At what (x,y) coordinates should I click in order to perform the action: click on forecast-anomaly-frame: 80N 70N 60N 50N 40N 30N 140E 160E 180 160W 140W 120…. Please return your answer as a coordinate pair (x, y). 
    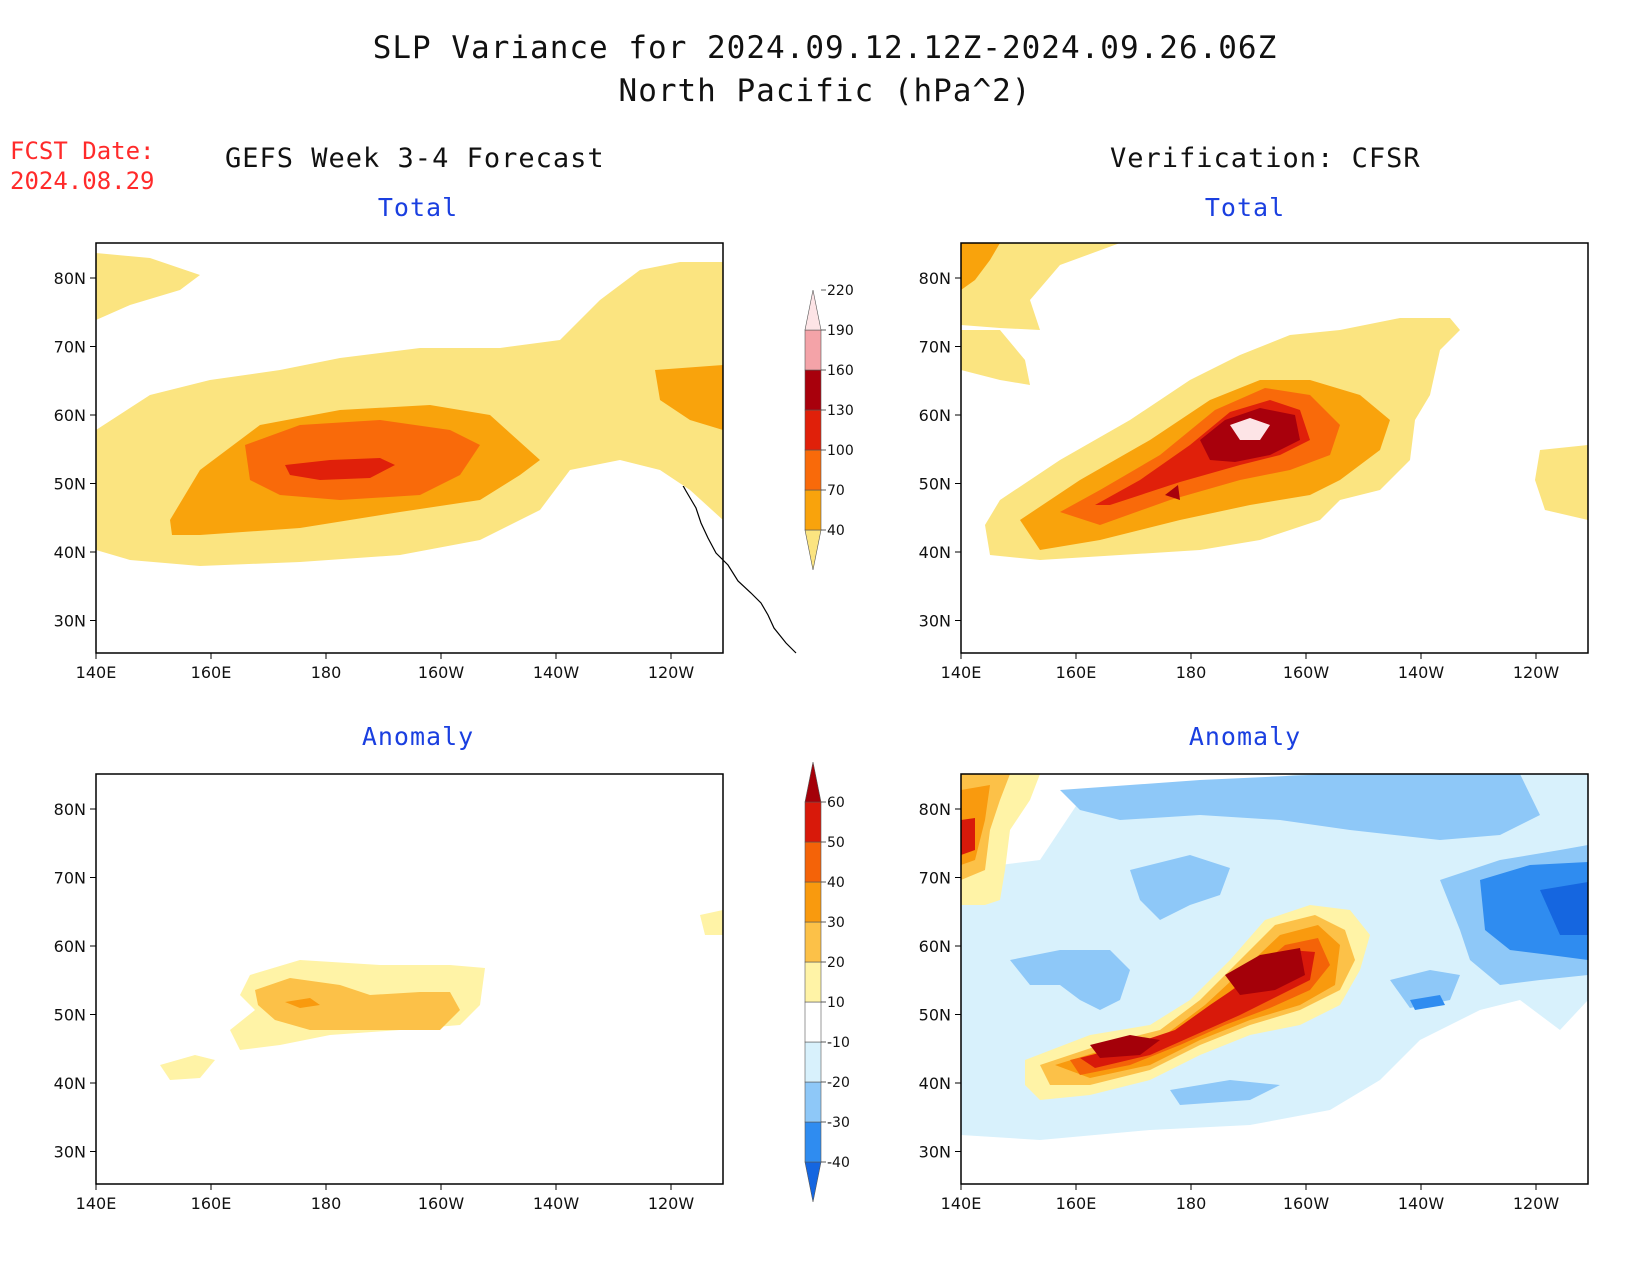
    Looking at the image, I should click on (389, 993).